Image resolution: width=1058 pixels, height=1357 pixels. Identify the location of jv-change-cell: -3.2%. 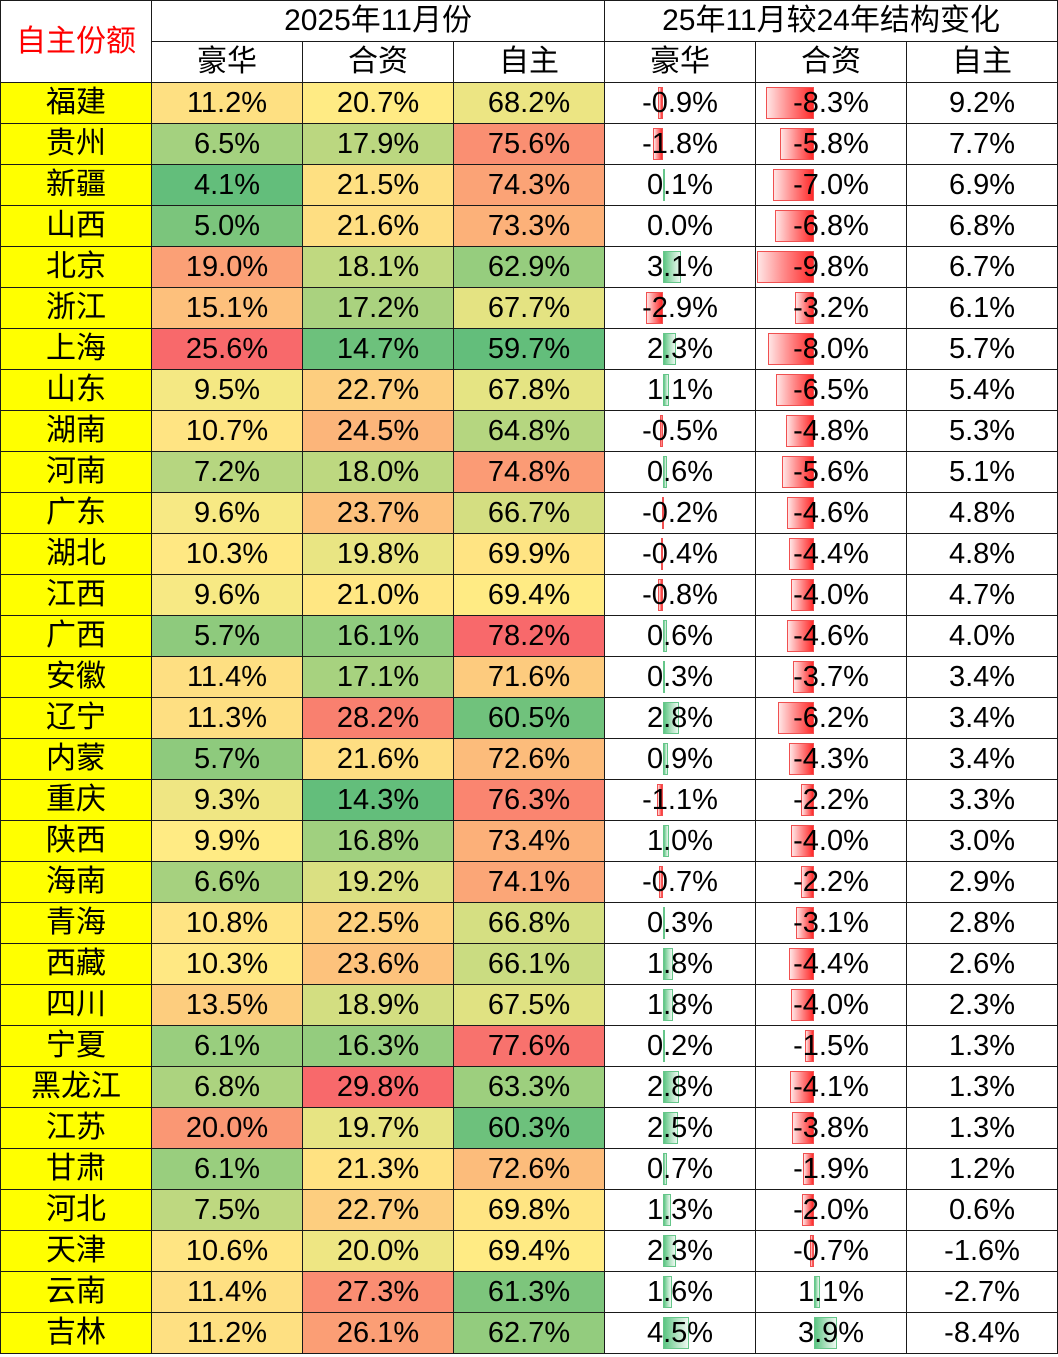
(831, 308).